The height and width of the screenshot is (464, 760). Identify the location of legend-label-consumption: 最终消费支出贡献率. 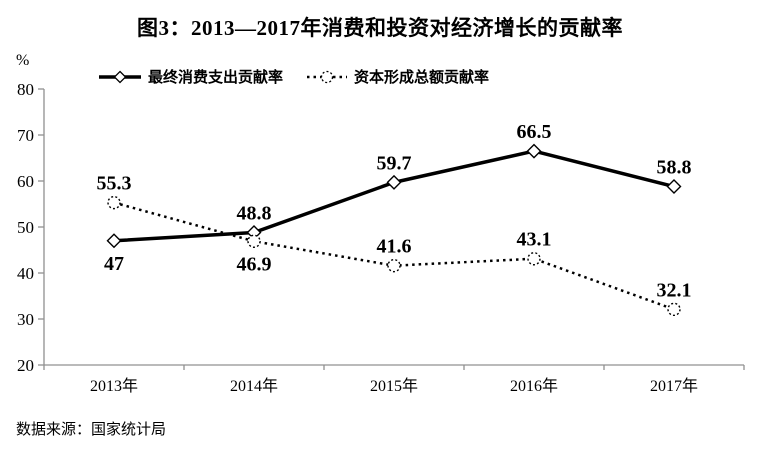
(216, 77).